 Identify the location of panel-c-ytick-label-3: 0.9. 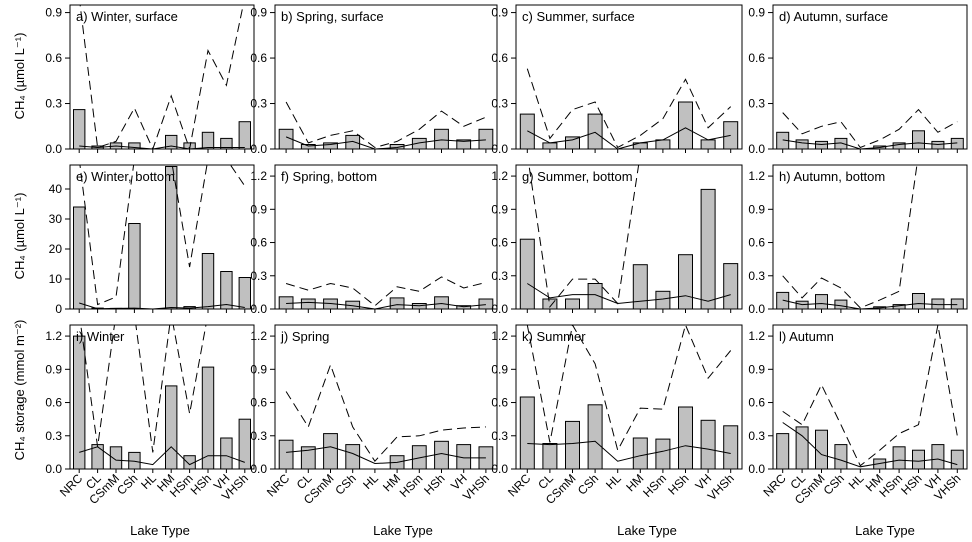
(499, 13).